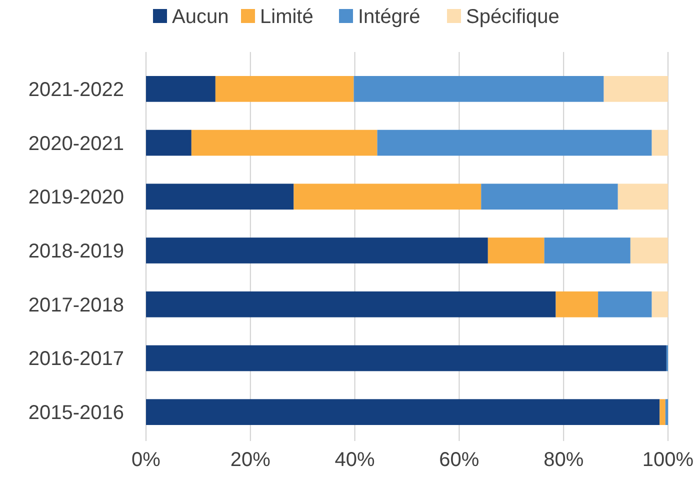 The width and height of the screenshot is (698, 489). I want to click on y-tick-label: 2021-2022, so click(76, 89).